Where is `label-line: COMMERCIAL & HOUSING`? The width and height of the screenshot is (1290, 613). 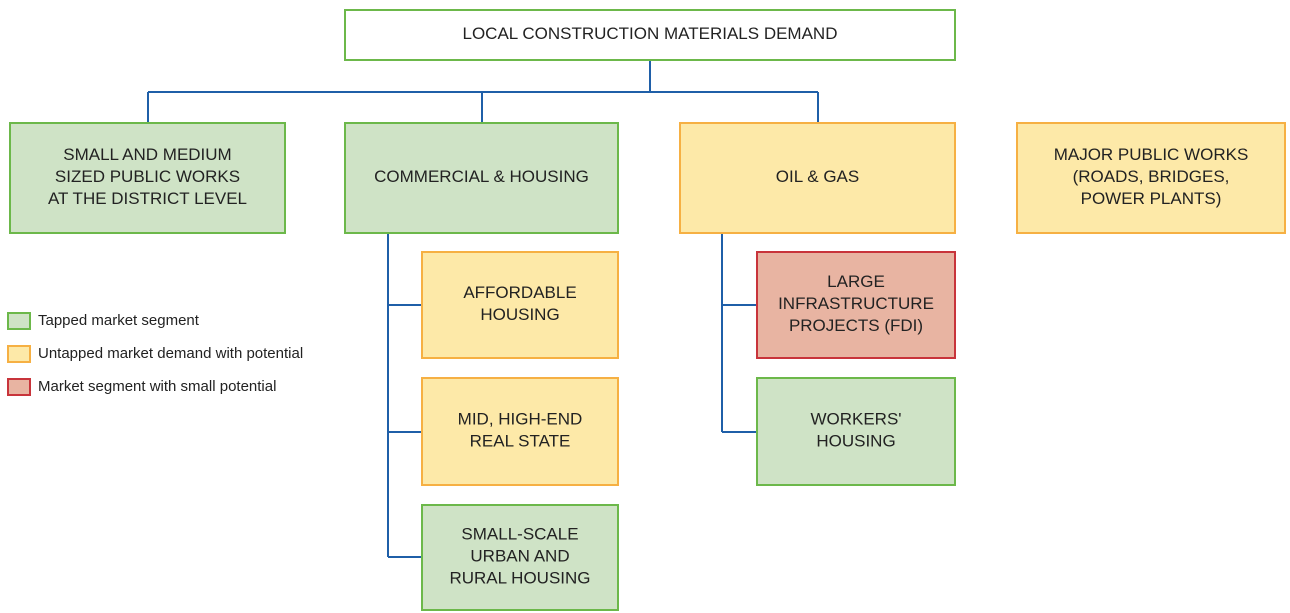
label-line: COMMERCIAL & HOUSING is located at coordinates (481, 176).